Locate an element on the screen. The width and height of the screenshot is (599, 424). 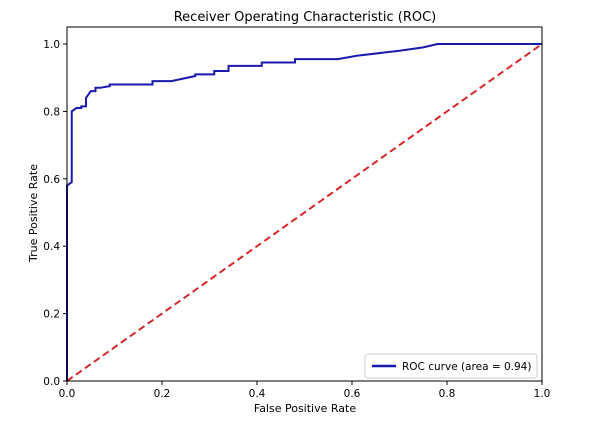
x-axis-ticks: 0.0 0.2 0.4 0.6 0.8 1.0 is located at coordinates (305, 390).